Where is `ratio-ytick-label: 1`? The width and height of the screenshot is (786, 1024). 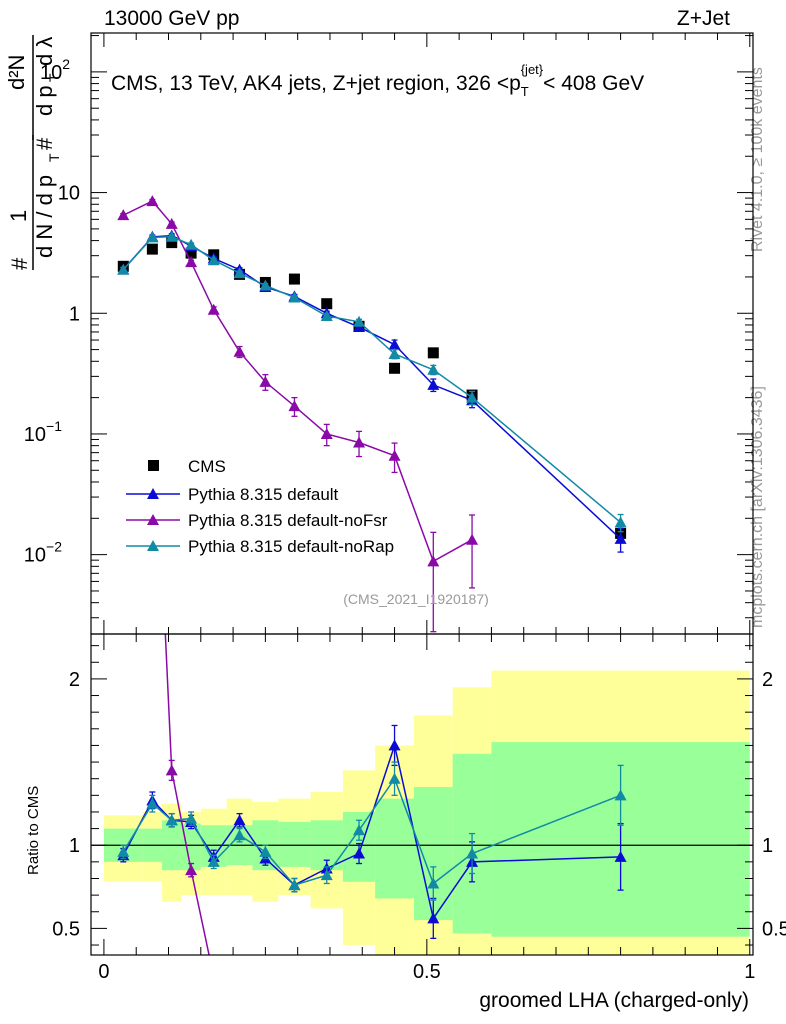 ratio-ytick-label: 1 is located at coordinates (74, 846).